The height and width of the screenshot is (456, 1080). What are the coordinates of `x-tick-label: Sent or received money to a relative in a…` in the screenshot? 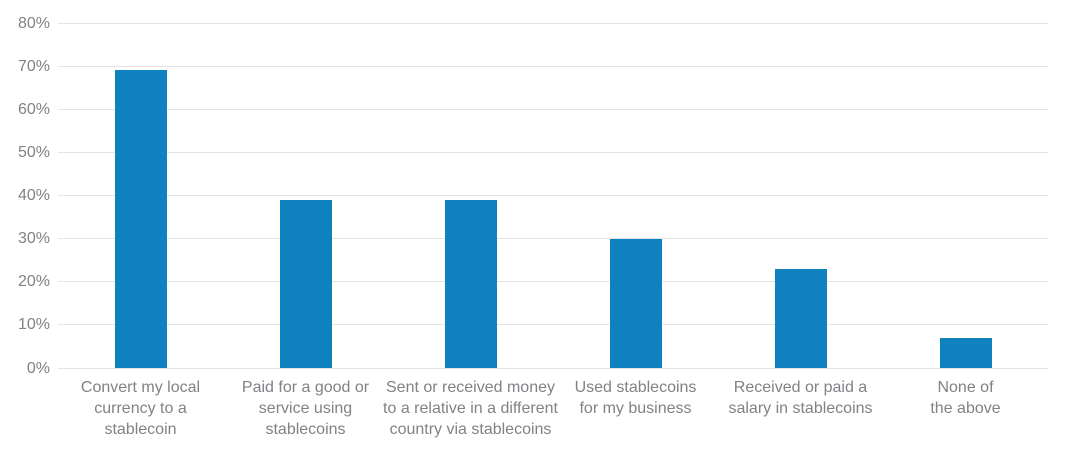 It's located at (470, 408).